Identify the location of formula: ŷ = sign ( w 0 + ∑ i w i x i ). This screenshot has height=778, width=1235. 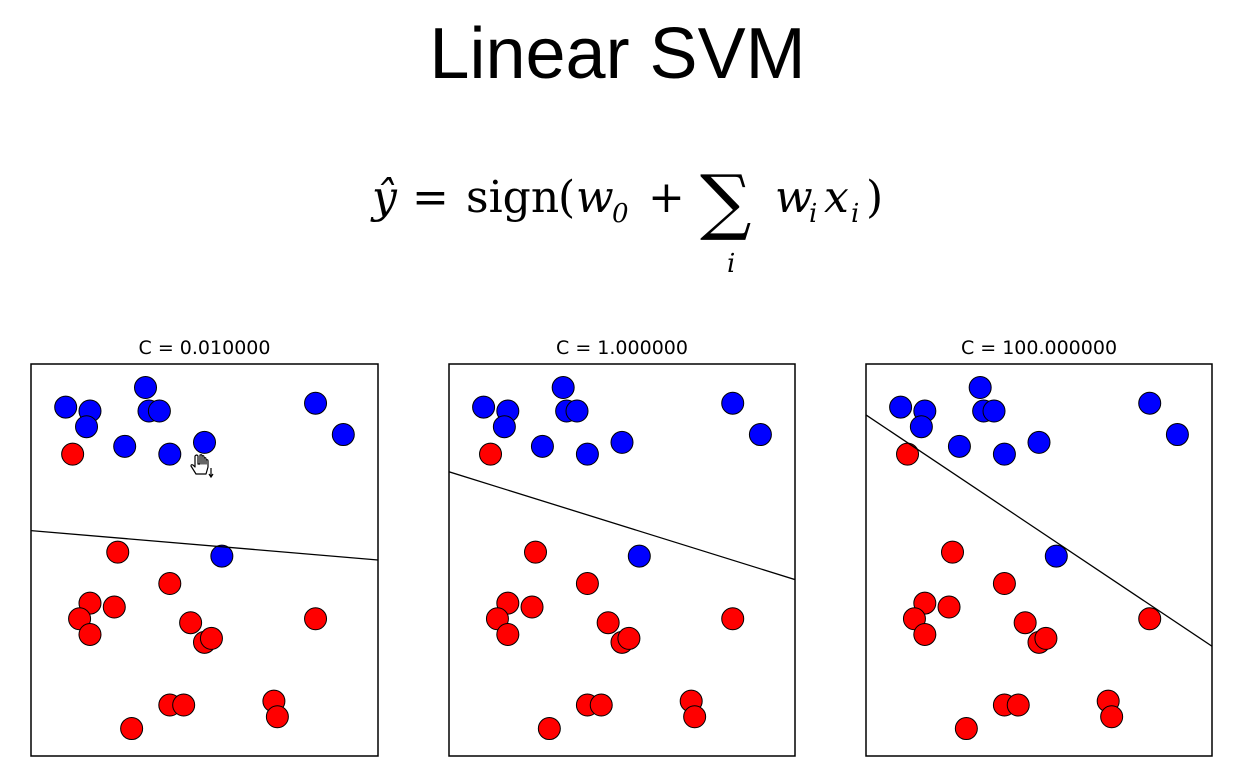
(626, 219).